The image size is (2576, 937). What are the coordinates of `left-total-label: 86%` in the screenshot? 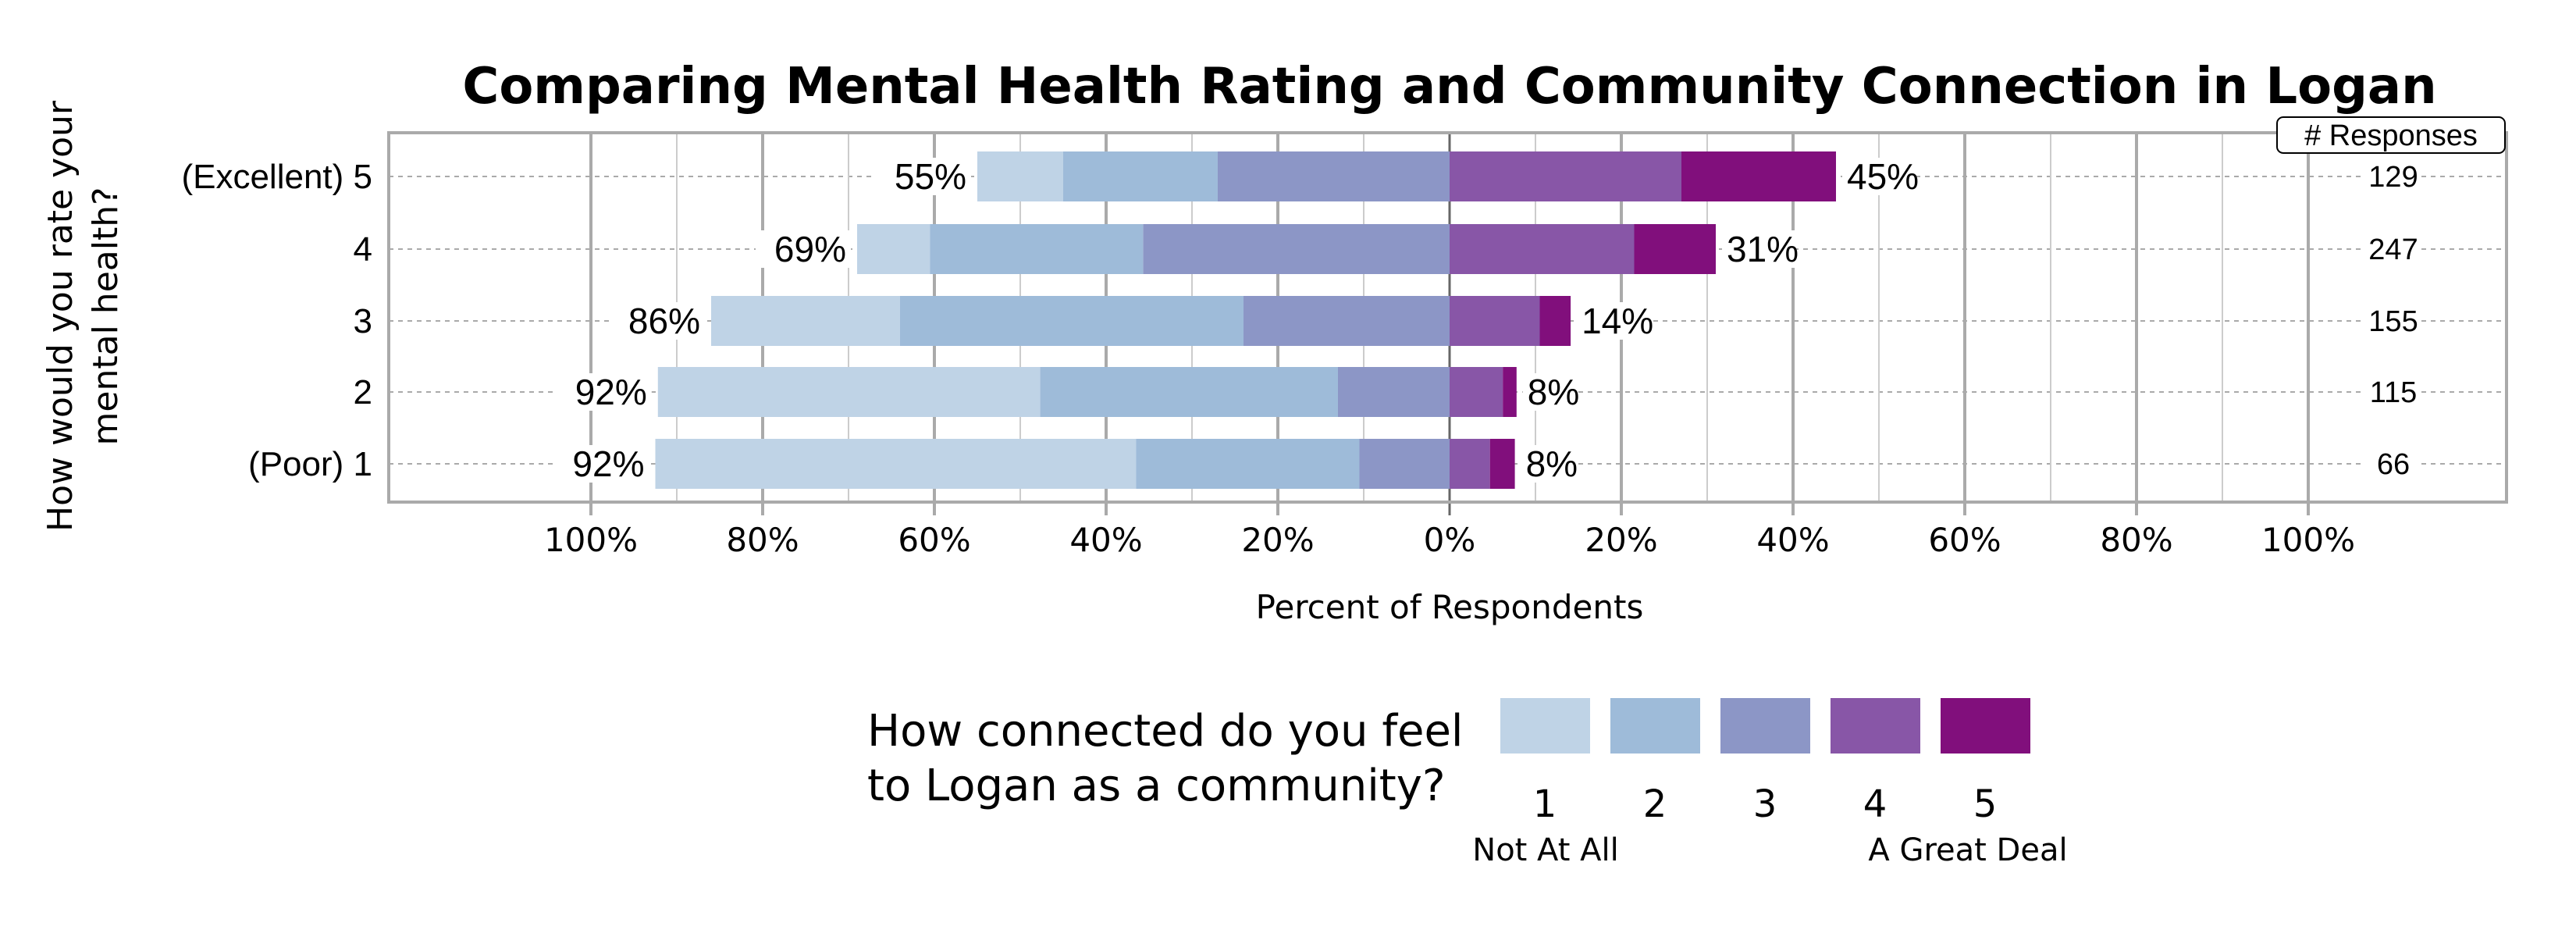 It's located at (664, 321).